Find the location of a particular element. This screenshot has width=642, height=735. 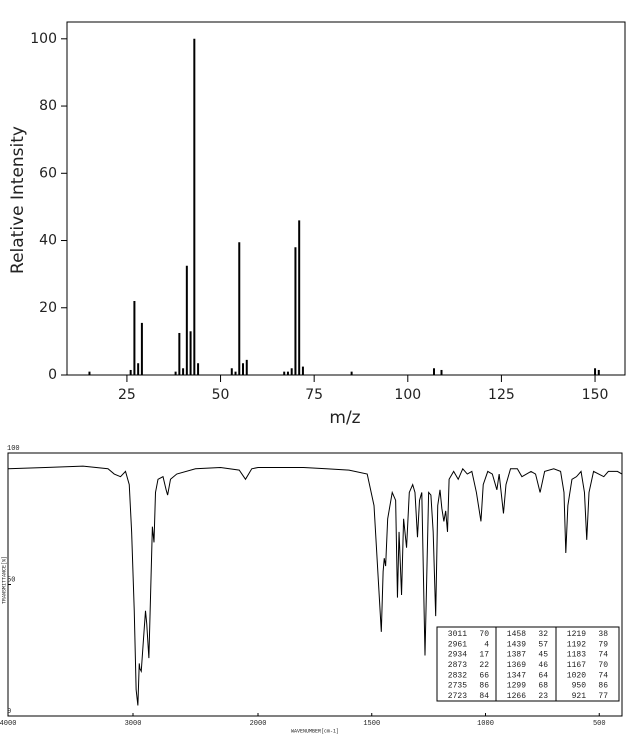

x-tick-label: 150 is located at coordinates (595, 395).